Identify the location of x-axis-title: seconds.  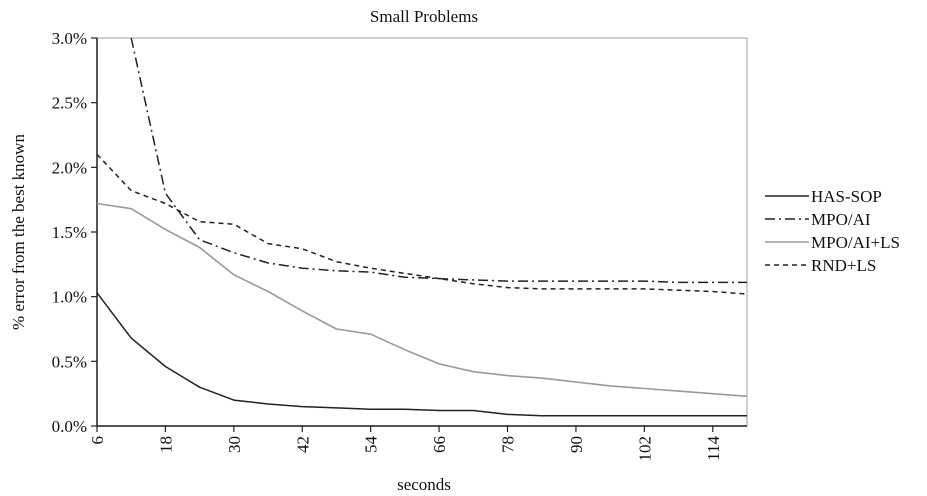
(424, 484).